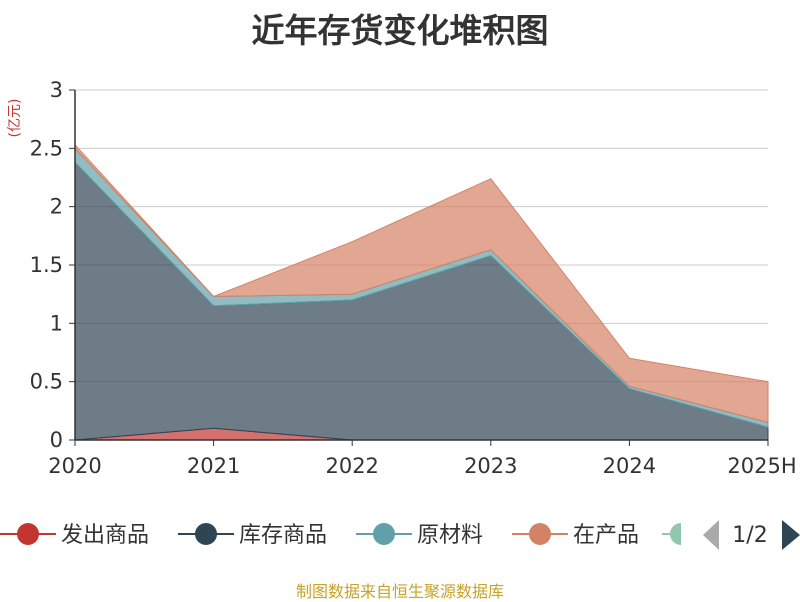  I want to click on y-tick-label: 2.5, so click(46, 148).